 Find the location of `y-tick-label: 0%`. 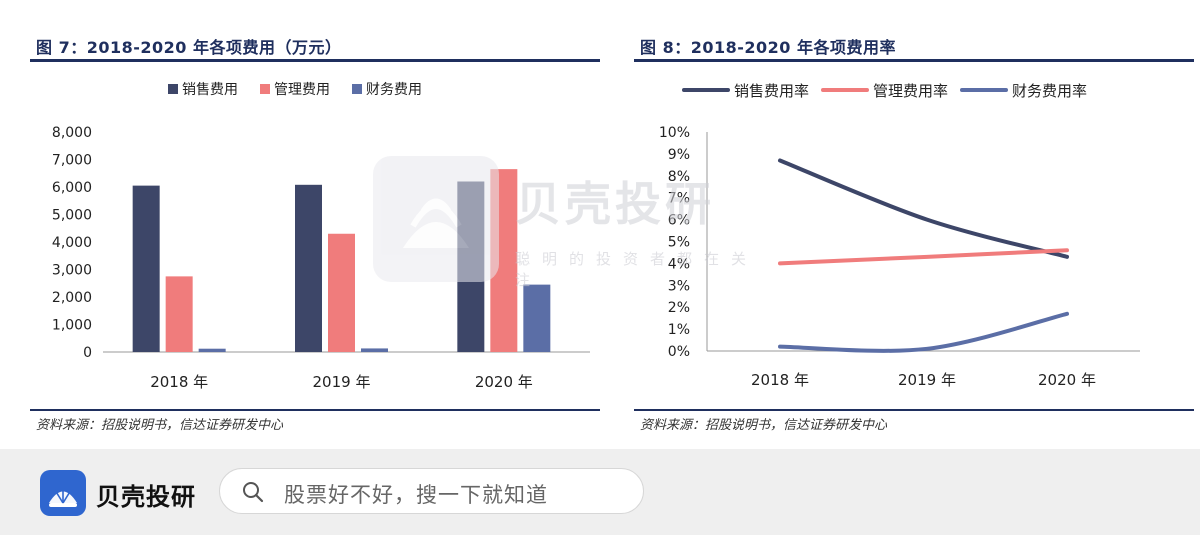

y-tick-label: 0% is located at coordinates (679, 352).